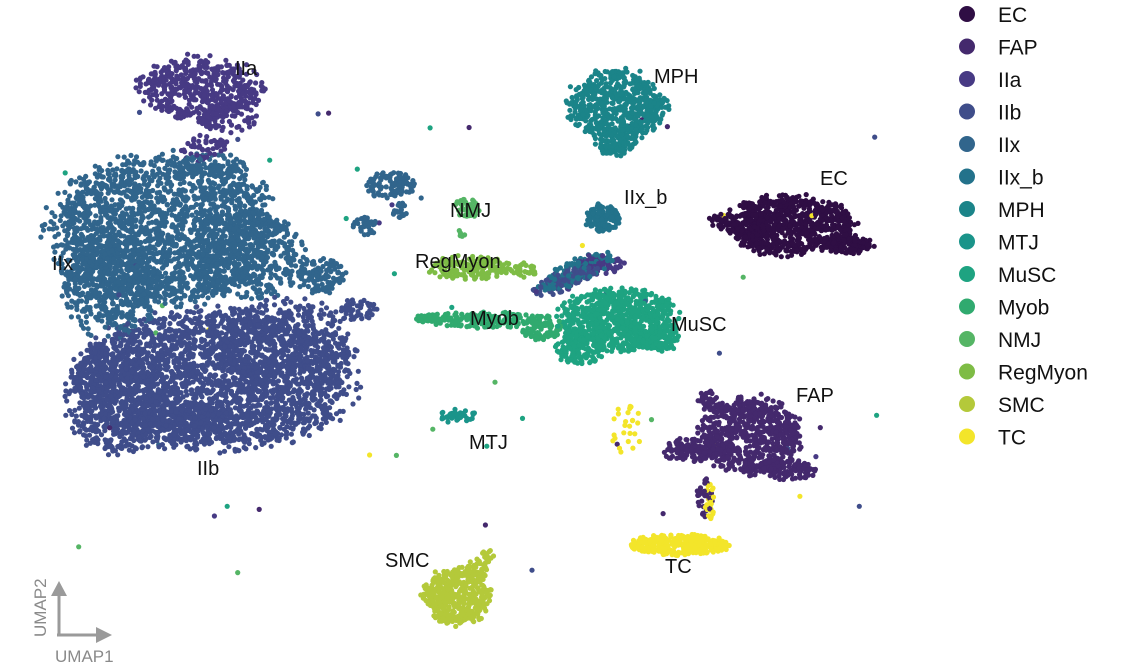  I want to click on point-smc, so click(456, 626).